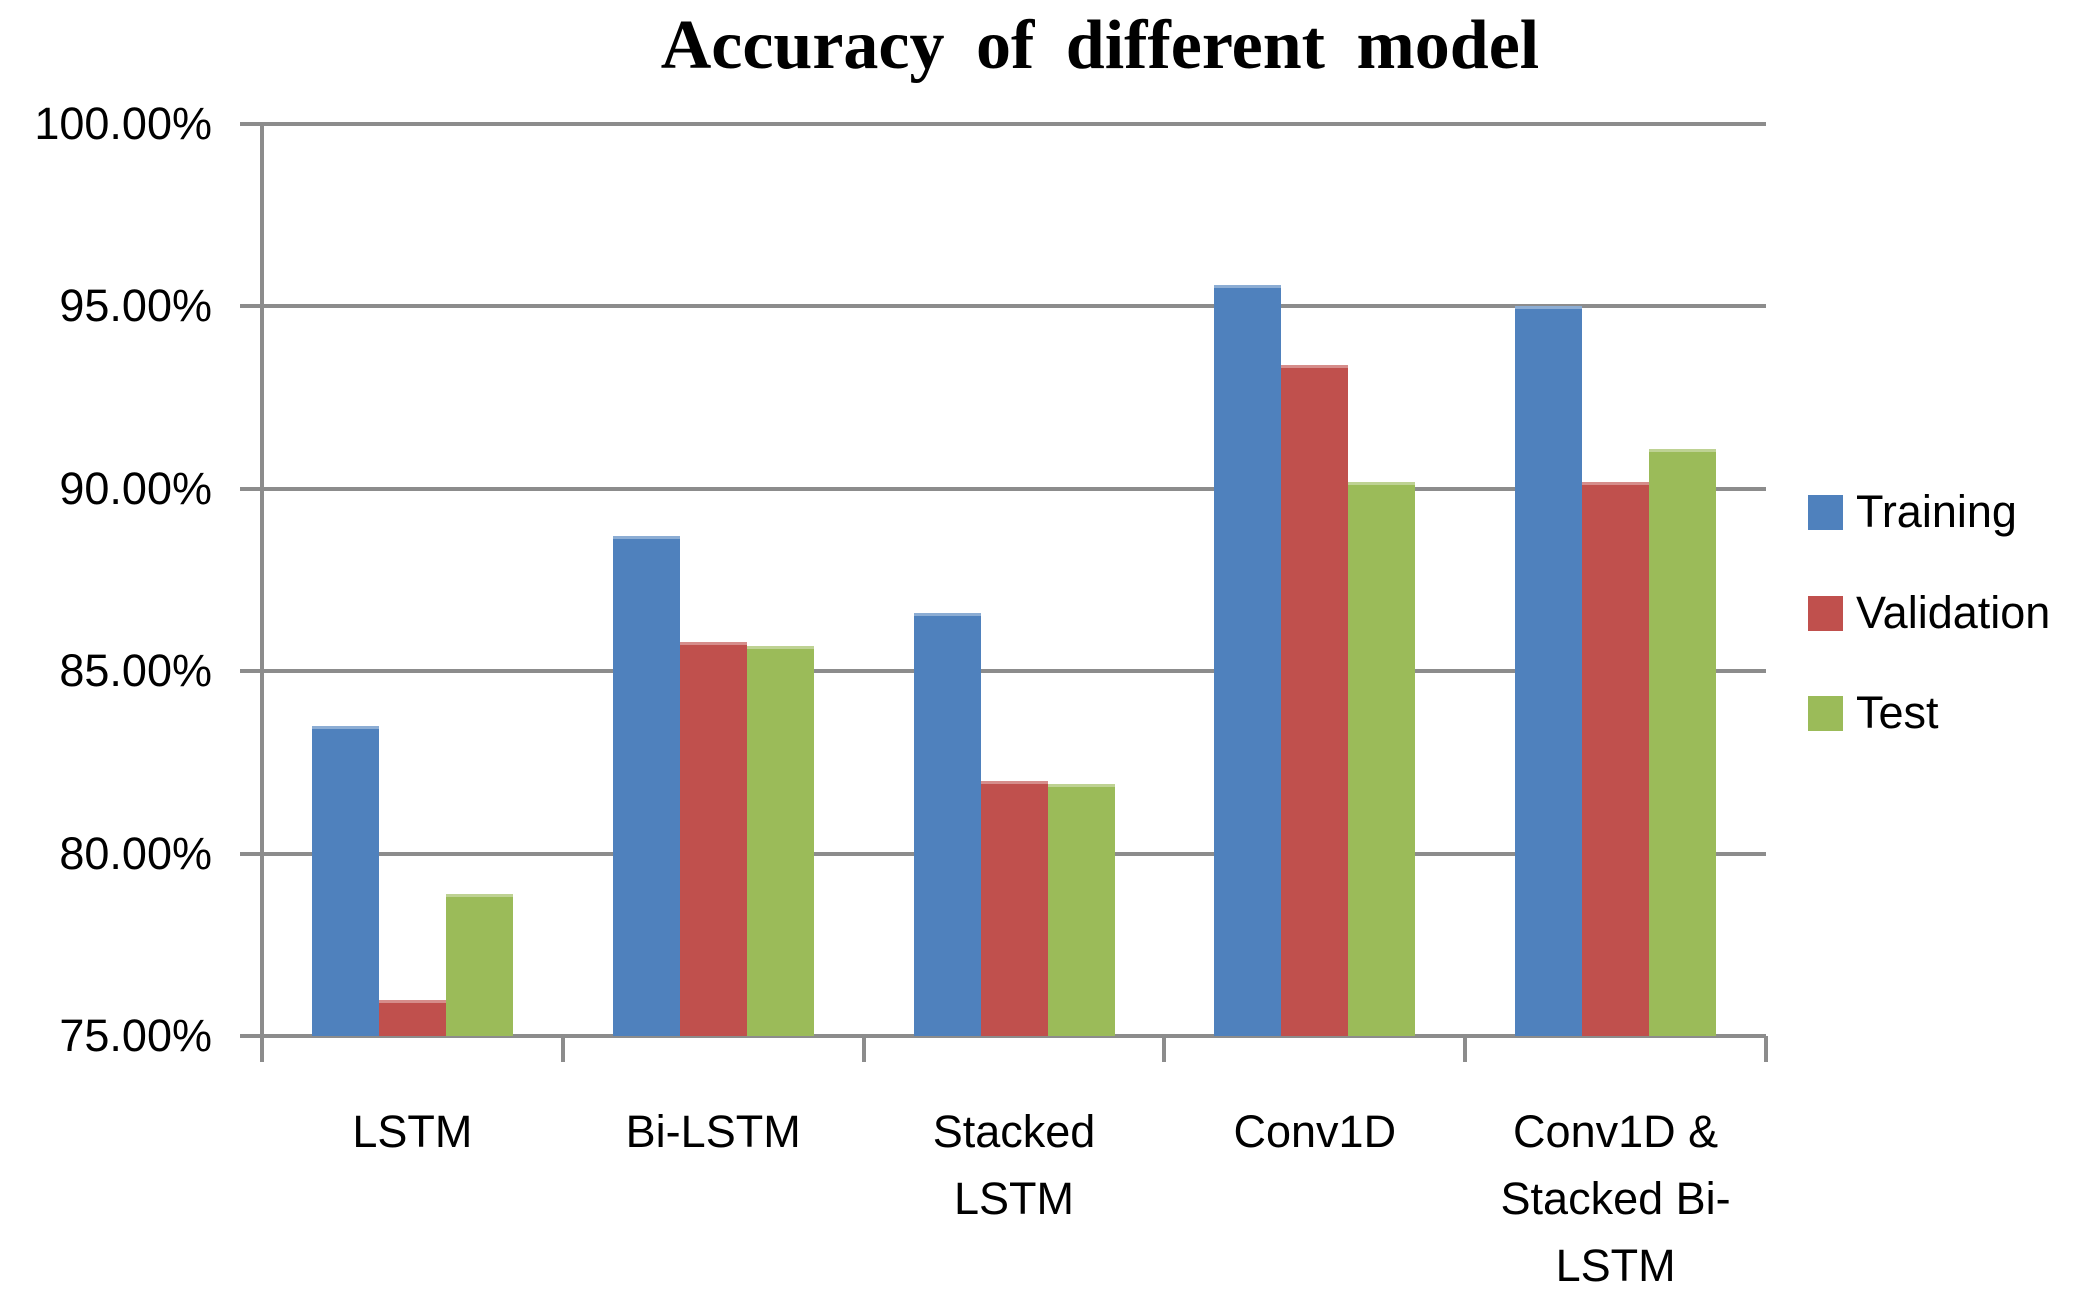  What do you see at coordinates (1615, 1198) in the screenshot?
I see `x-axis-category-label: Stacked Bi-` at bounding box center [1615, 1198].